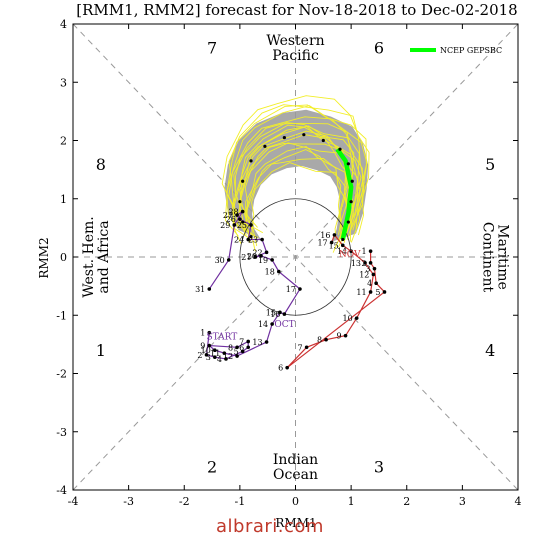  I want to click on watermark: albrari.com, so click(270, 526).